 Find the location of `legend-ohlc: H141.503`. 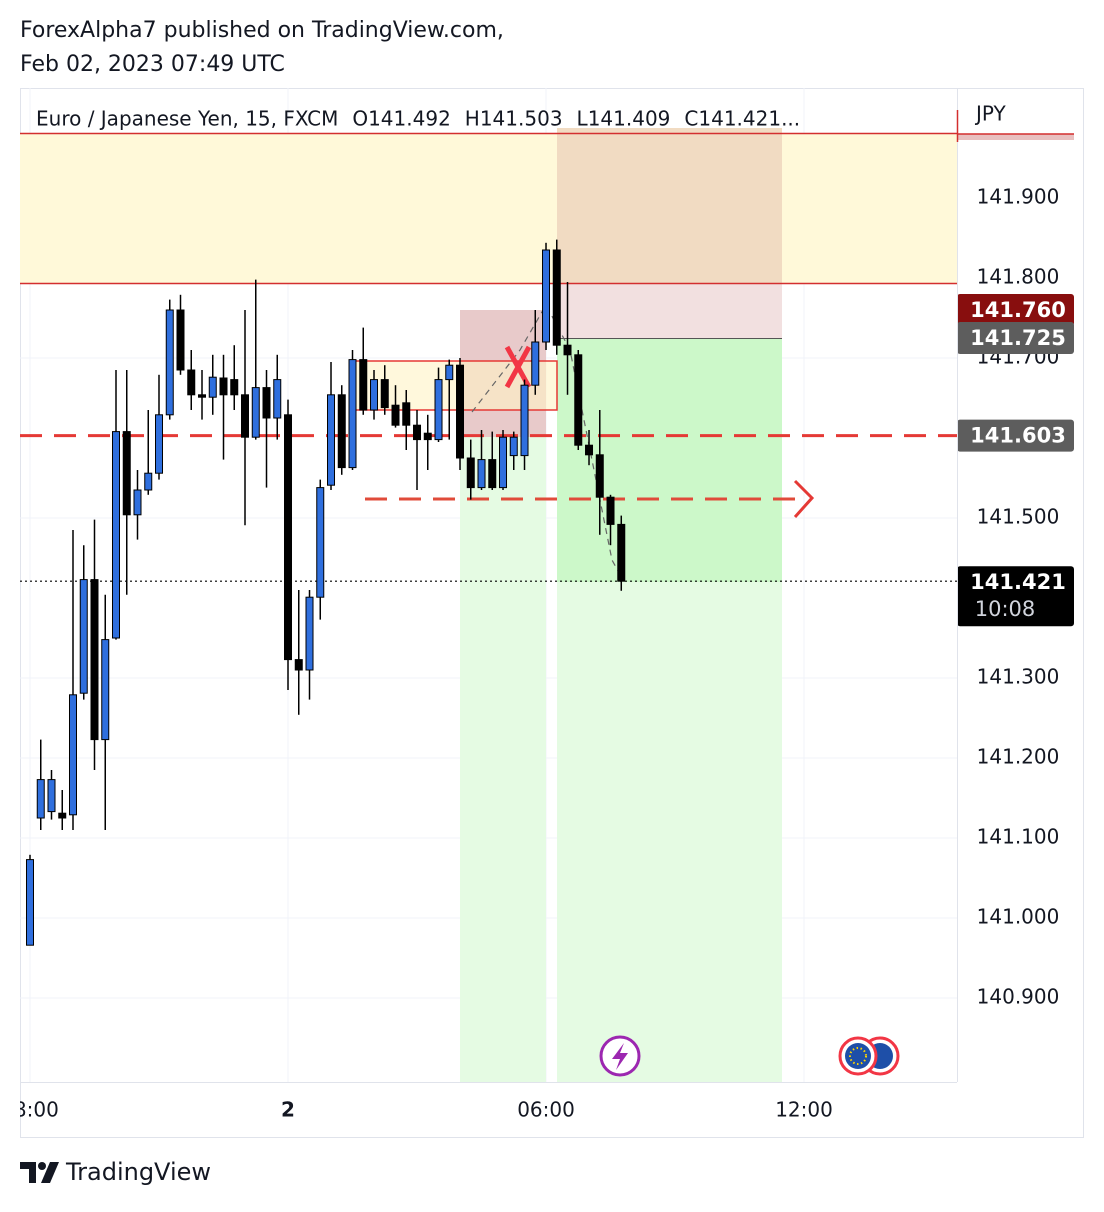

legend-ohlc: H141.503 is located at coordinates (514, 119).